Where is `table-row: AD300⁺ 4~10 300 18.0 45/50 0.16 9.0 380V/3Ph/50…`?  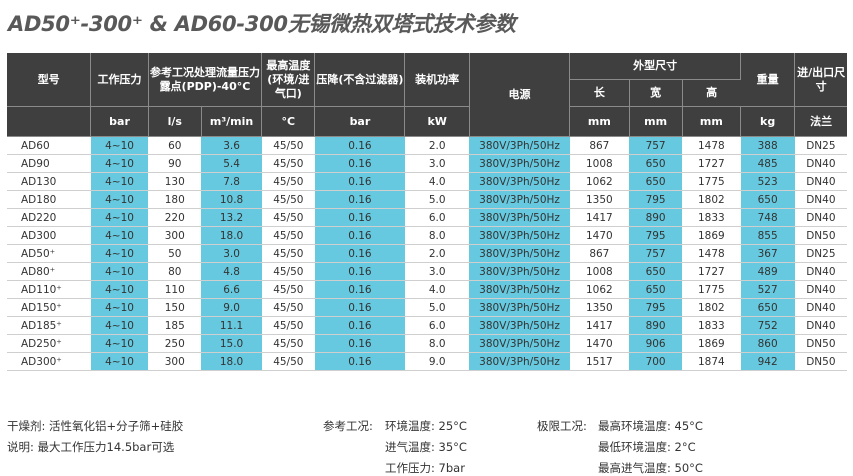 table-row: AD300⁺ 4~10 300 18.0 45/50 0.16 9.0 380V/3Ph/50… is located at coordinates (427, 361).